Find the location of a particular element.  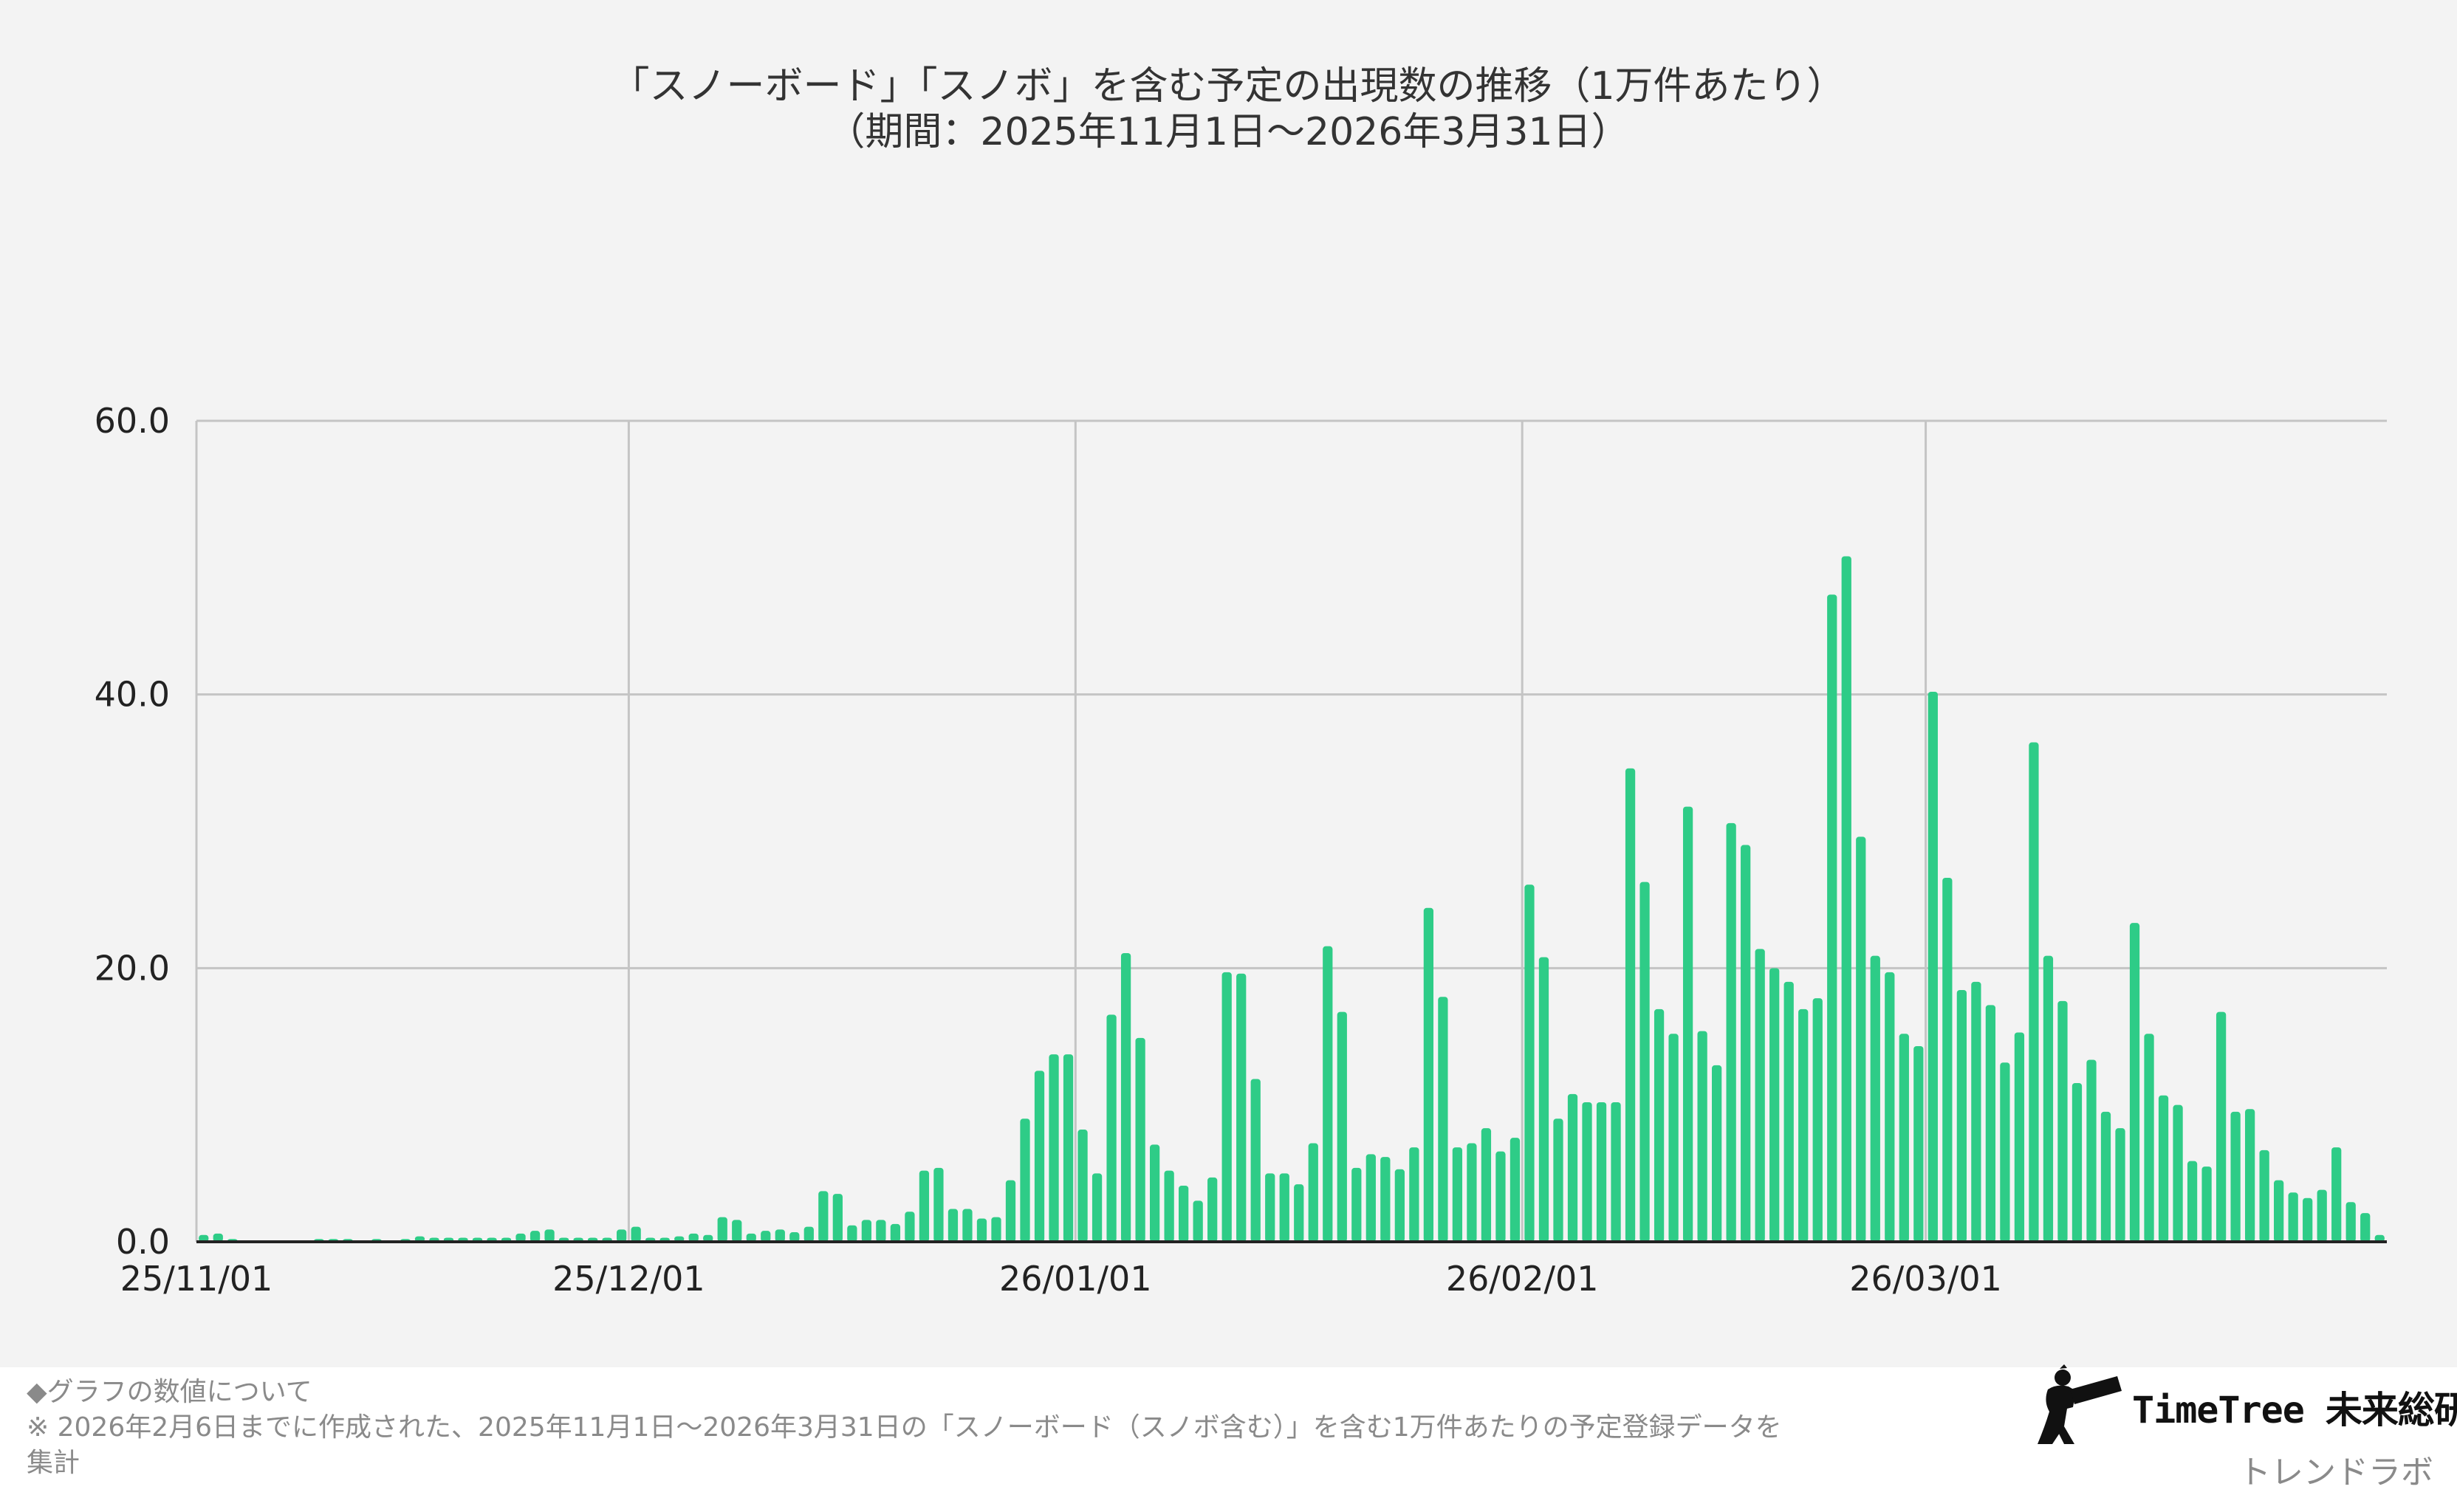

x-tick-label: 26/01/01 is located at coordinates (1075, 1279).